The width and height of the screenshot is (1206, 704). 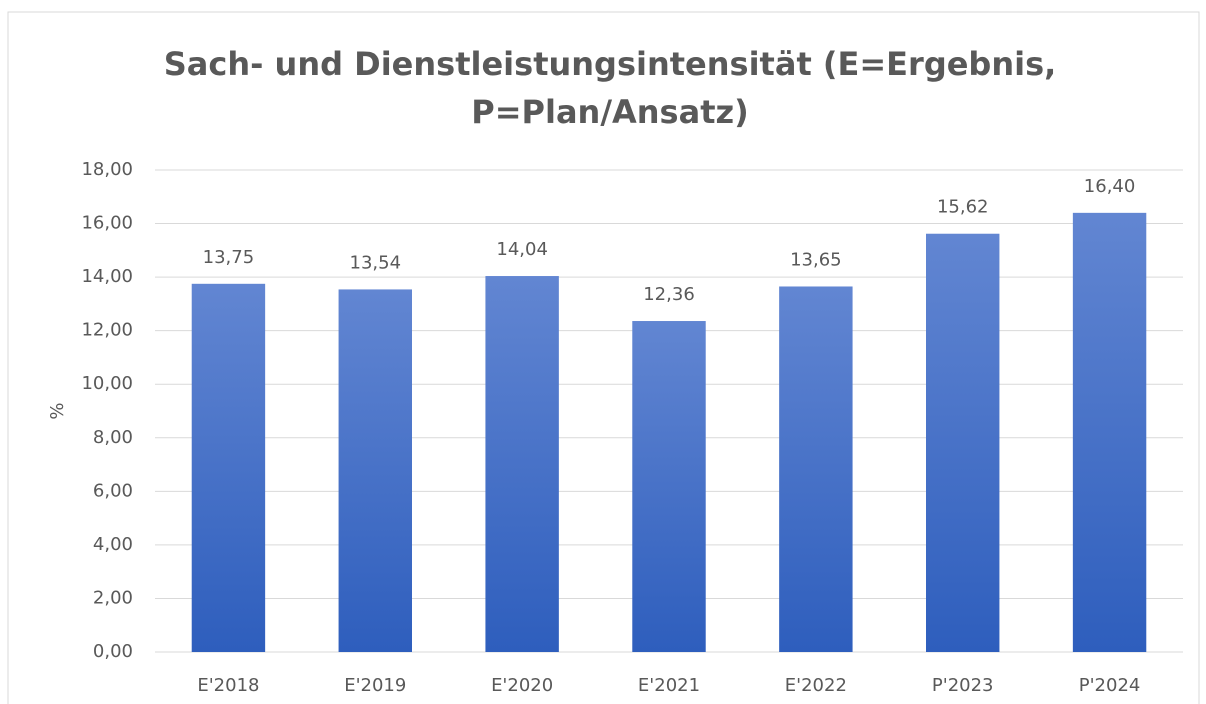 What do you see at coordinates (669, 294) in the screenshot?
I see `data-label: 12,36` at bounding box center [669, 294].